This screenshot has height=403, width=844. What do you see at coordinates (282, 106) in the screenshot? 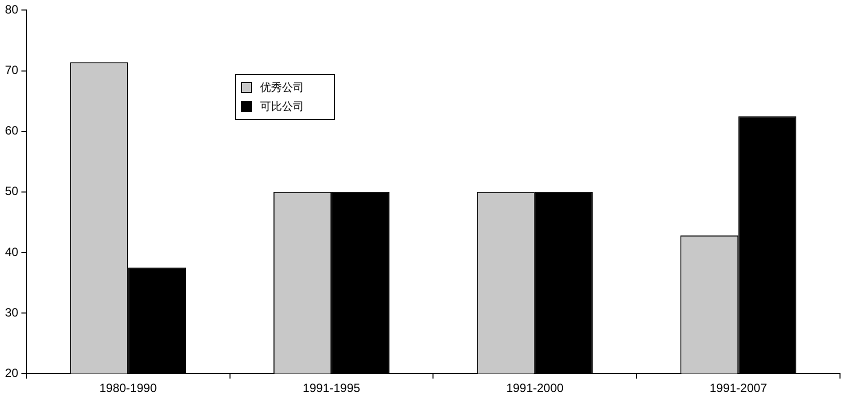
I see `legend-label: 可比公司` at bounding box center [282, 106].